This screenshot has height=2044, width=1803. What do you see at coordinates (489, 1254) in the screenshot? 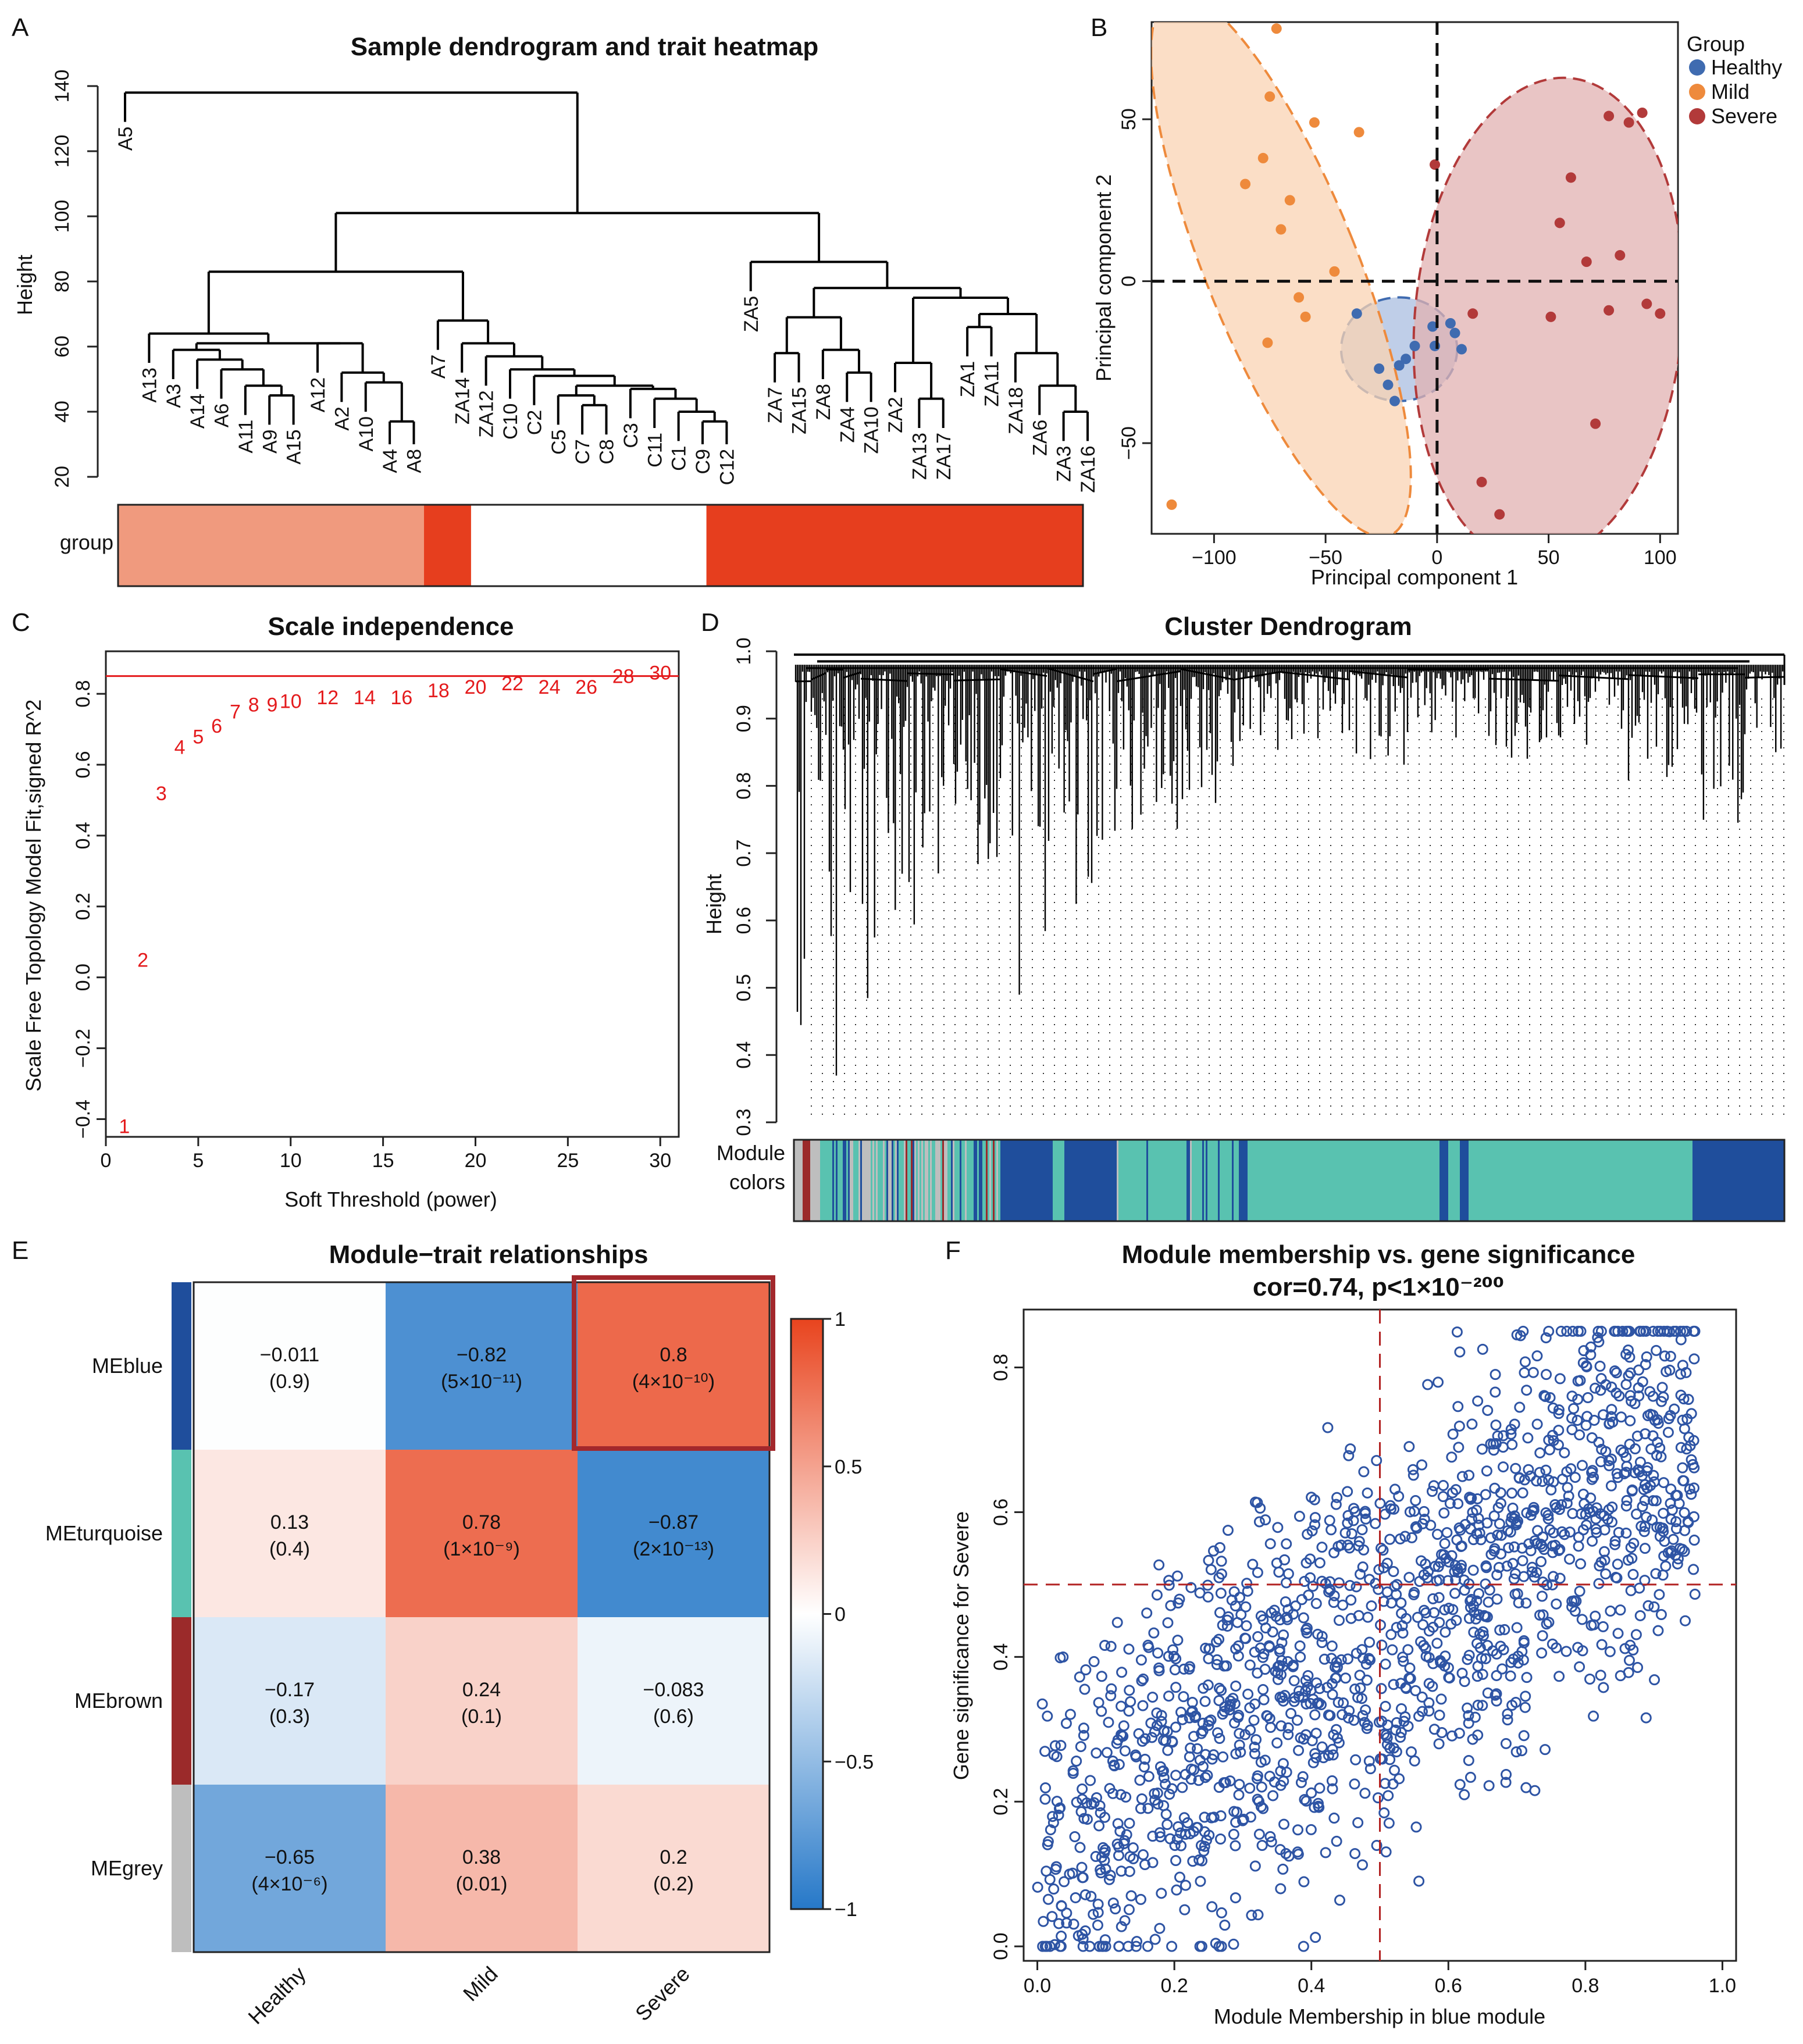
I see `panel-e-title: Module−trait relationships` at bounding box center [489, 1254].